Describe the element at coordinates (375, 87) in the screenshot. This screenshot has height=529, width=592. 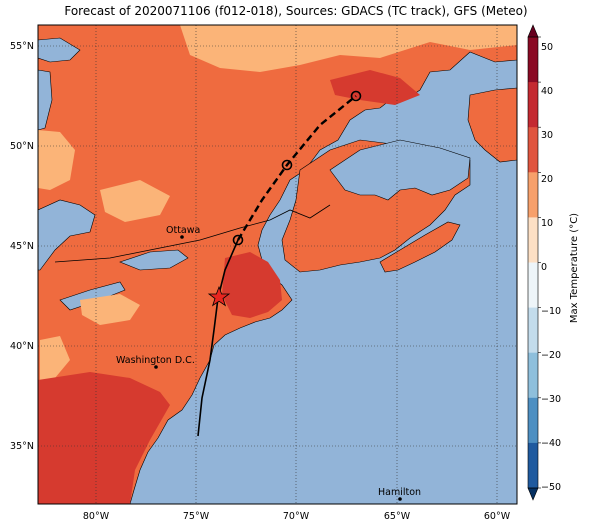
I see `hot-region-northeast` at that location.